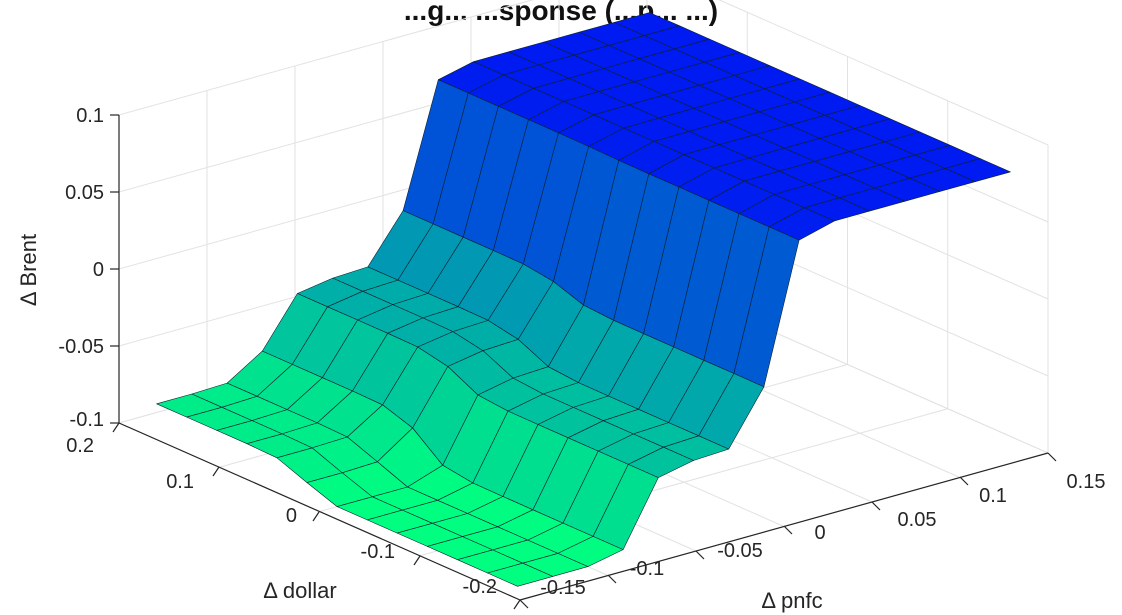 The image size is (1122, 615). Describe the element at coordinates (180, 482) in the screenshot. I see `y-tick-label: 0.1` at that location.